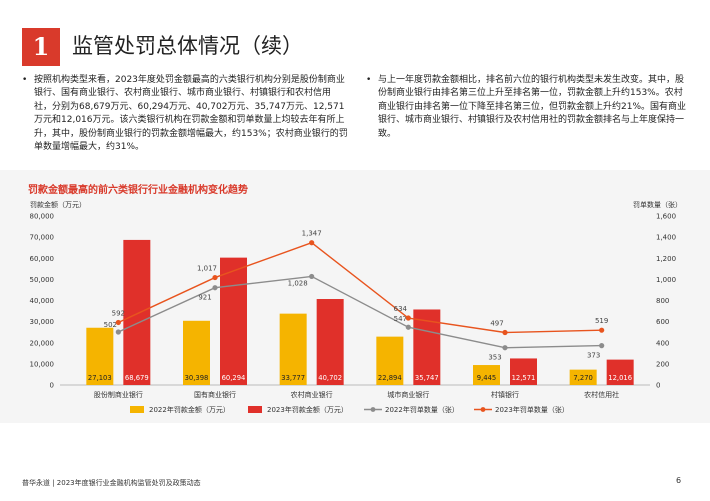 This screenshot has height=501, width=710. What do you see at coordinates (137, 378) in the screenshot?
I see `bar-data-label: 68,679` at bounding box center [137, 378].